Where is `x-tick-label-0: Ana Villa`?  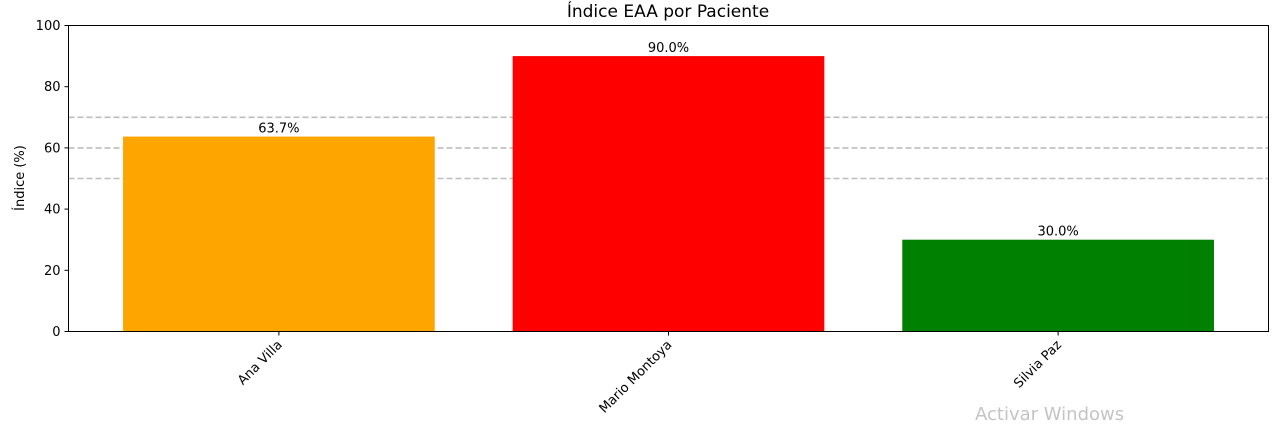 x-tick-label-0: Ana Villa is located at coordinates (260, 363).